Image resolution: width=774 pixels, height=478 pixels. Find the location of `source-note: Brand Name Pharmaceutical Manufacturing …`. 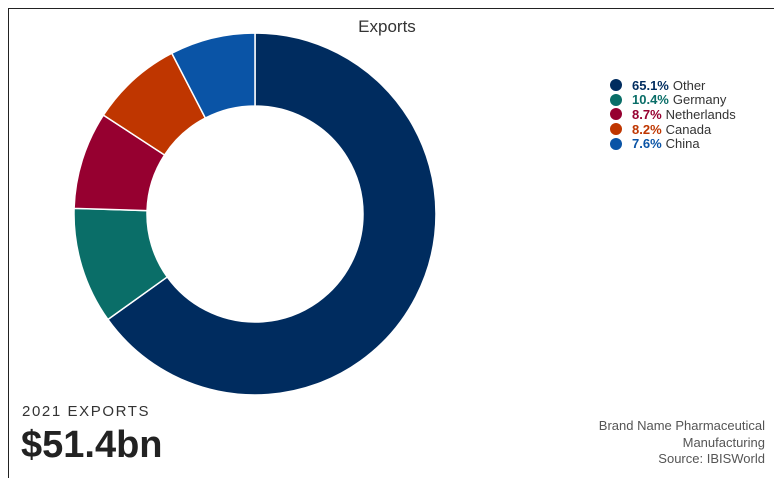

source-note: Brand Name Pharmaceutical Manufacturing … is located at coordinates (682, 443).